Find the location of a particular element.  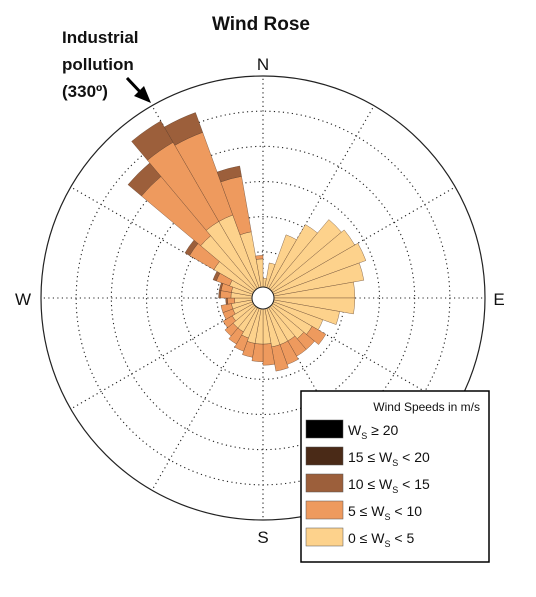

annotation: Industrial pollution (330º) is located at coordinates (106, 65).